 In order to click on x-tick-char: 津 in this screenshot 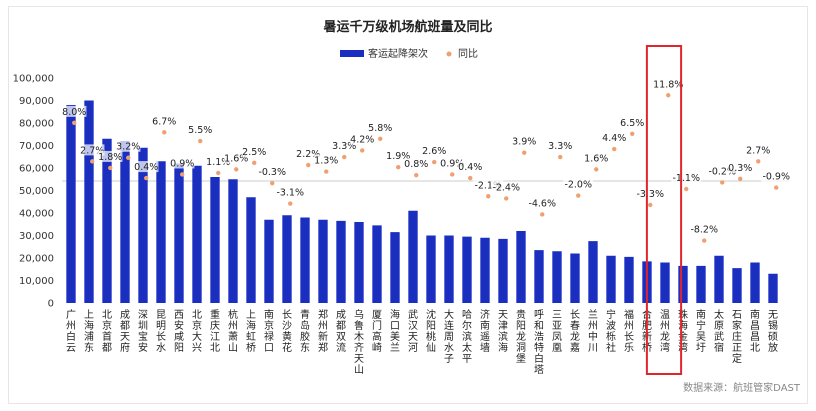, I will do `click(503, 326)`.